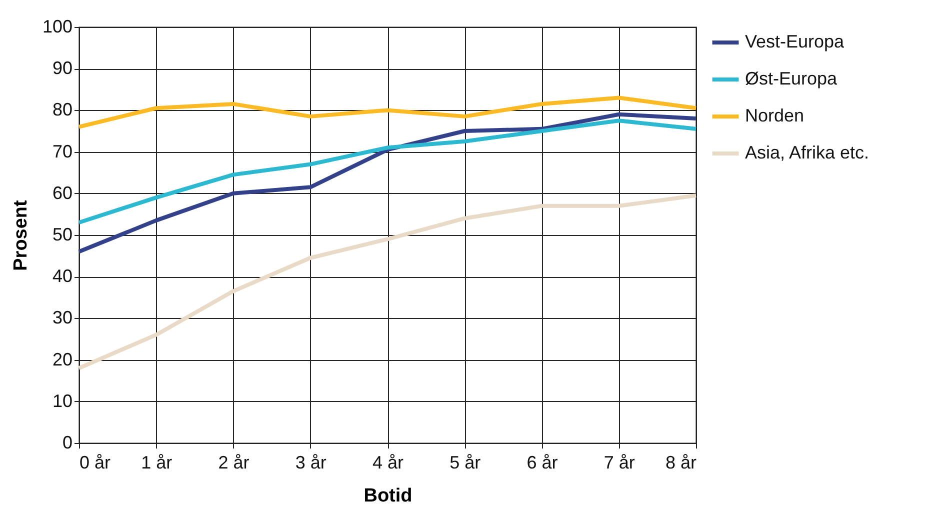  I want to click on y-tick-label: 20, so click(62, 359).